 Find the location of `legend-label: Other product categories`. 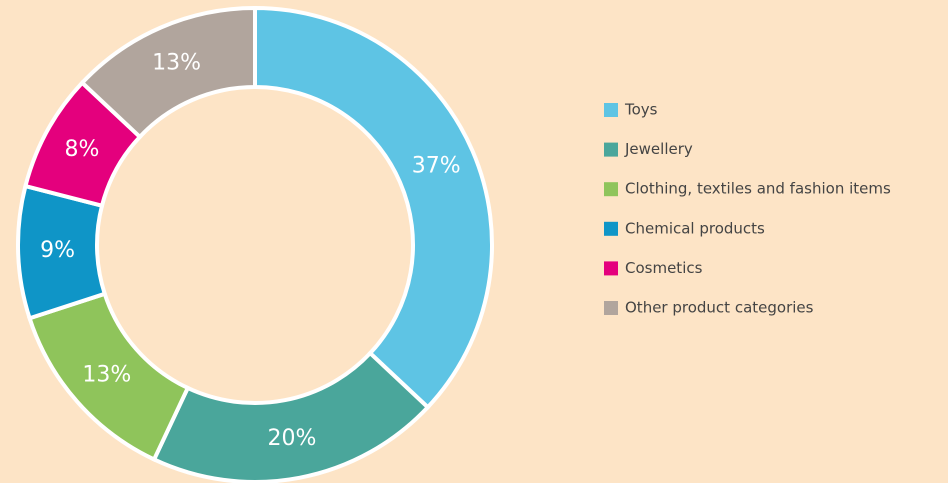

legend-label: Other product categories is located at coordinates (719, 308).